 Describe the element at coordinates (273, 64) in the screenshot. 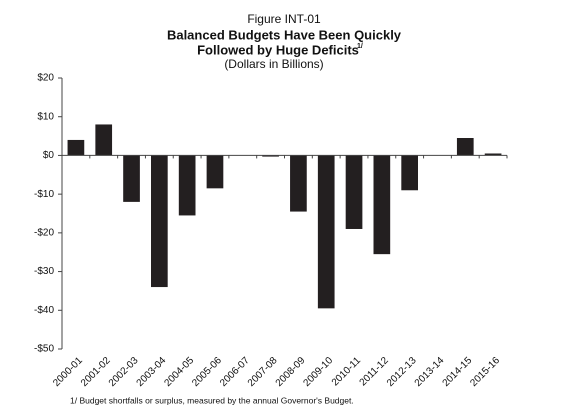

I see `chart-subtitle: (Dollars in Billions)` at that location.